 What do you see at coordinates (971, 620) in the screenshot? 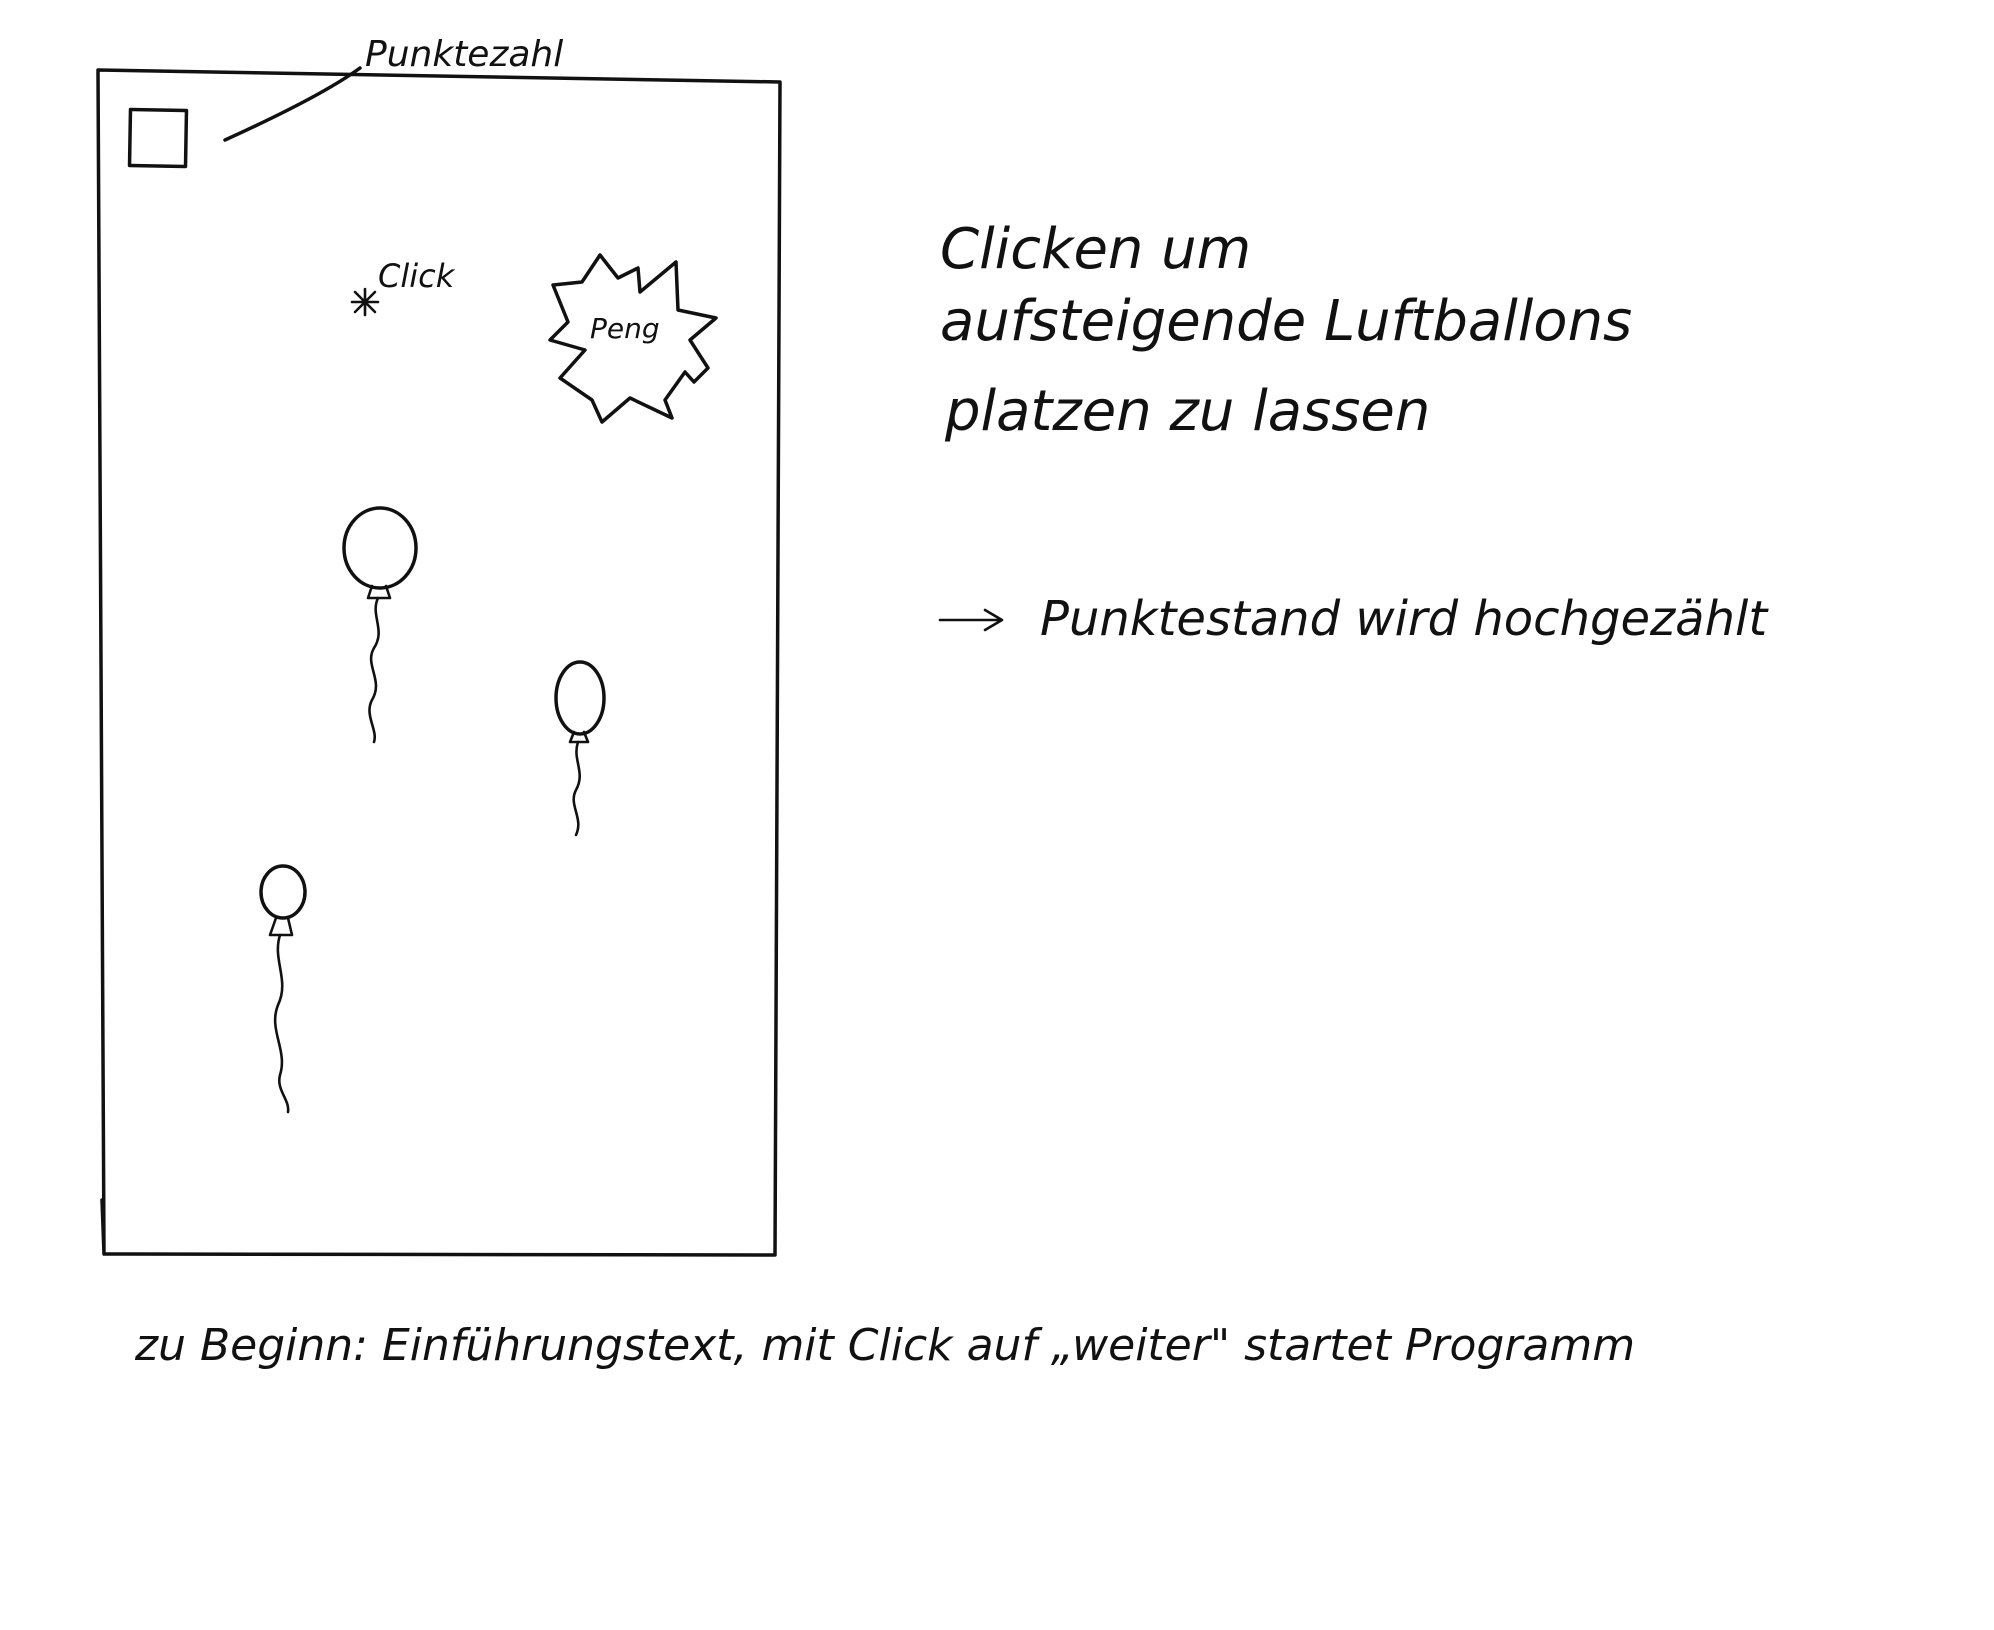
I see `arrow-right-icon` at bounding box center [971, 620].